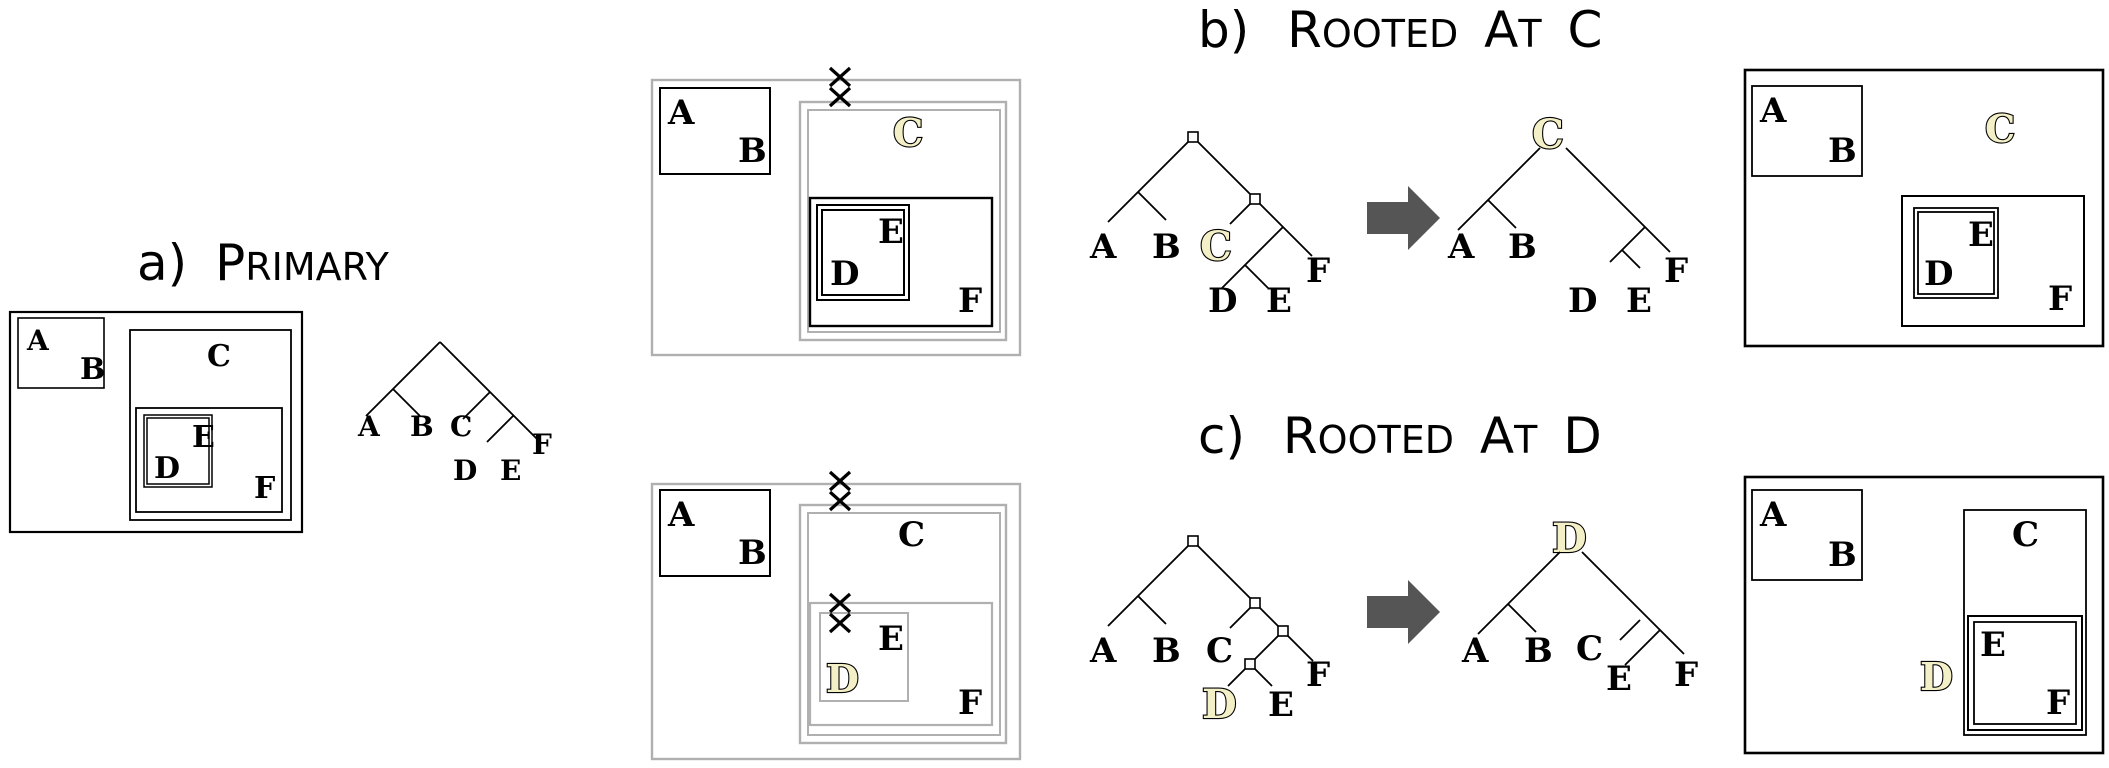  I want to click on panel-b-result-boxes: A B C D E F, so click(1924, 208).